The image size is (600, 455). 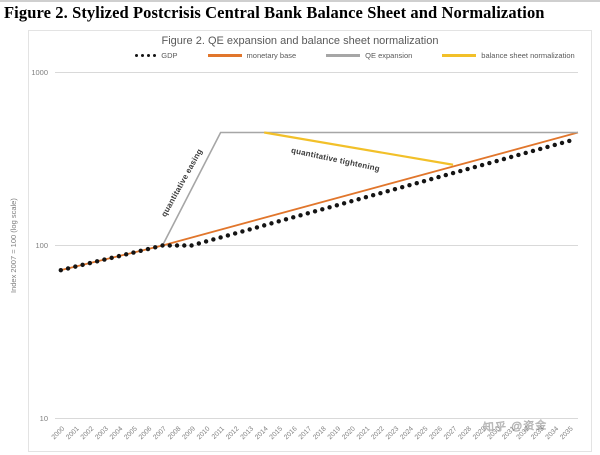 What do you see at coordinates (39, 72) in the screenshot?
I see `y-tick-label: 1000` at bounding box center [39, 72].